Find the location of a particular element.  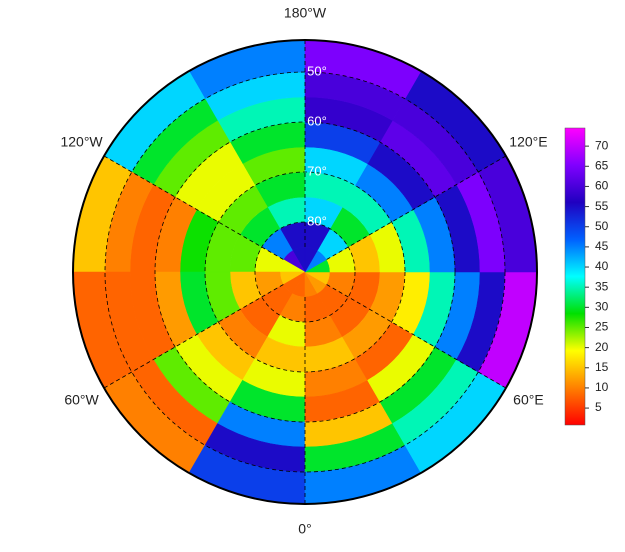

colorbar-label: 65 is located at coordinates (602, 165).